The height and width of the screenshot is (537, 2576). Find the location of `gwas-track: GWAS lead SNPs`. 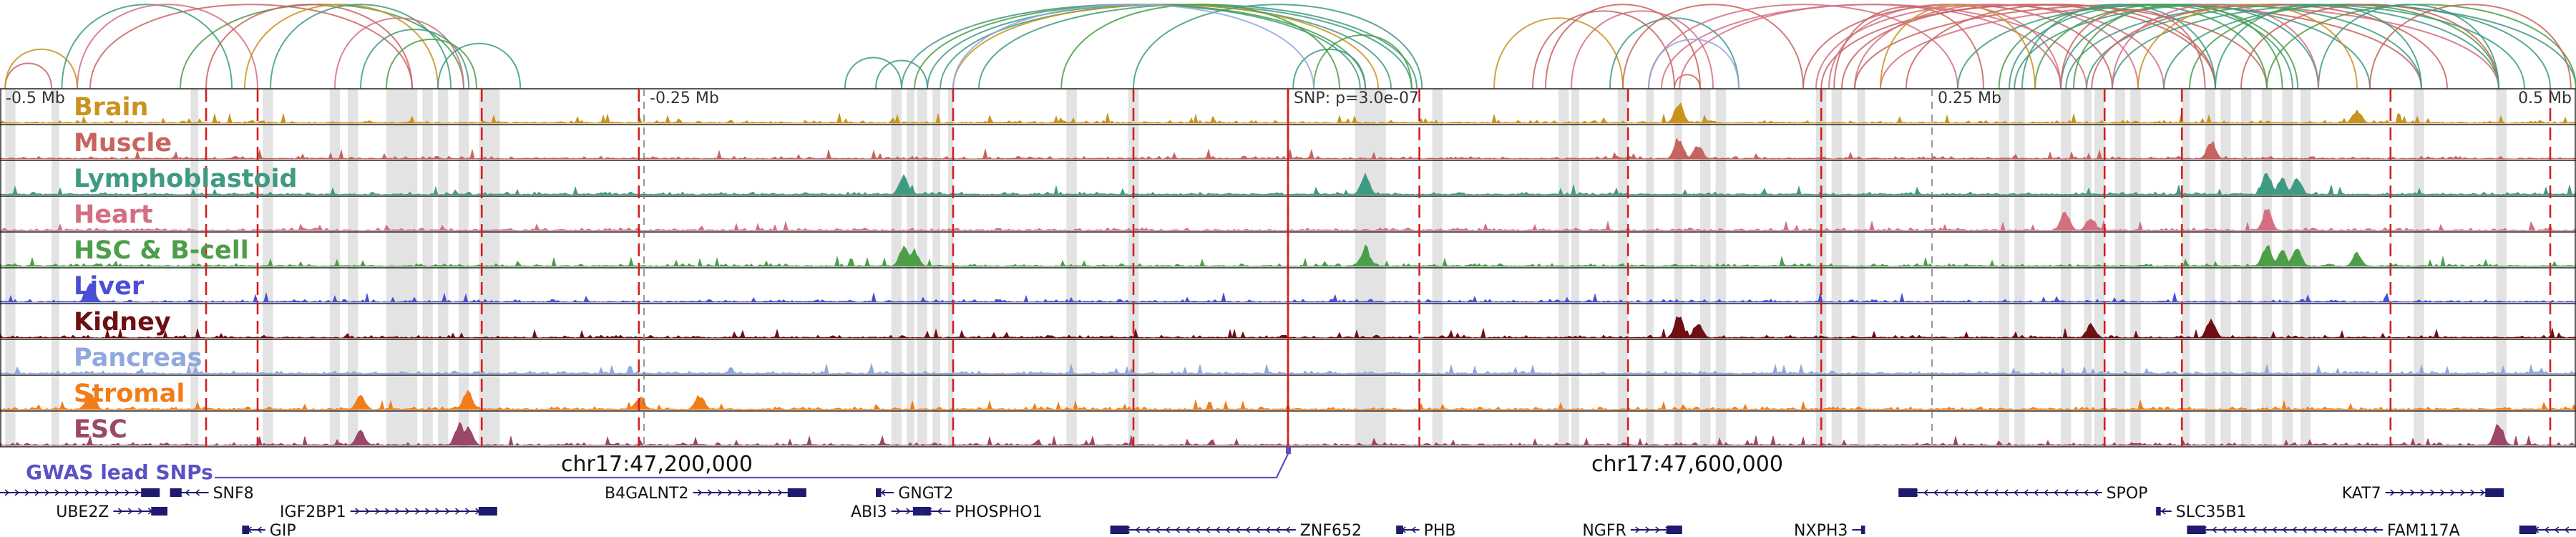

gwas-track: GWAS lead SNPs is located at coordinates (658, 465).